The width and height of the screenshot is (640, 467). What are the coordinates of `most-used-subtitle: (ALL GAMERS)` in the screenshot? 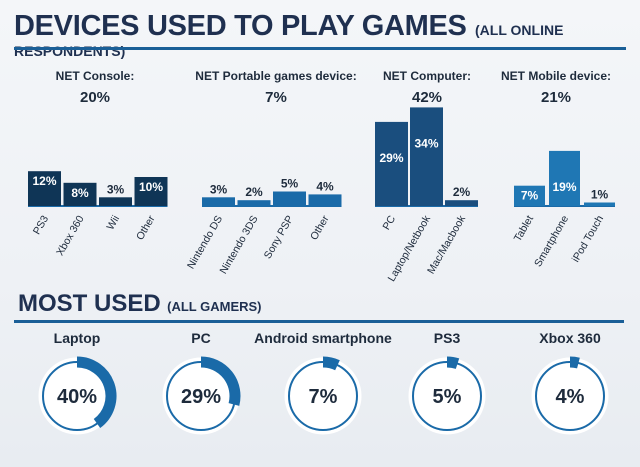 It's located at (214, 306).